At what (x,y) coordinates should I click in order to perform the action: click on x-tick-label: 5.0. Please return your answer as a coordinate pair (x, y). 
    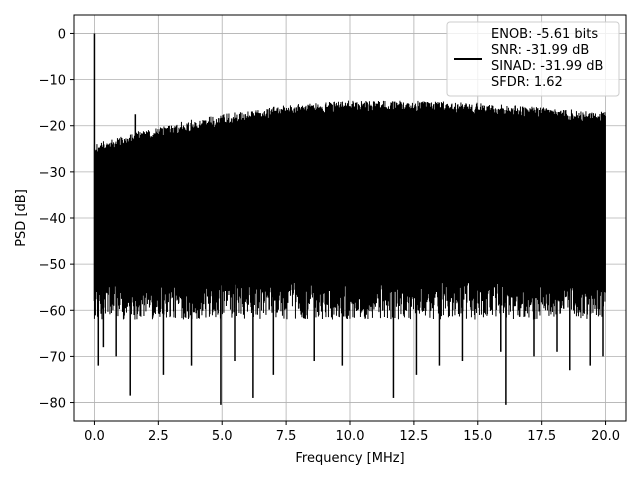
    Looking at the image, I should click on (222, 436).